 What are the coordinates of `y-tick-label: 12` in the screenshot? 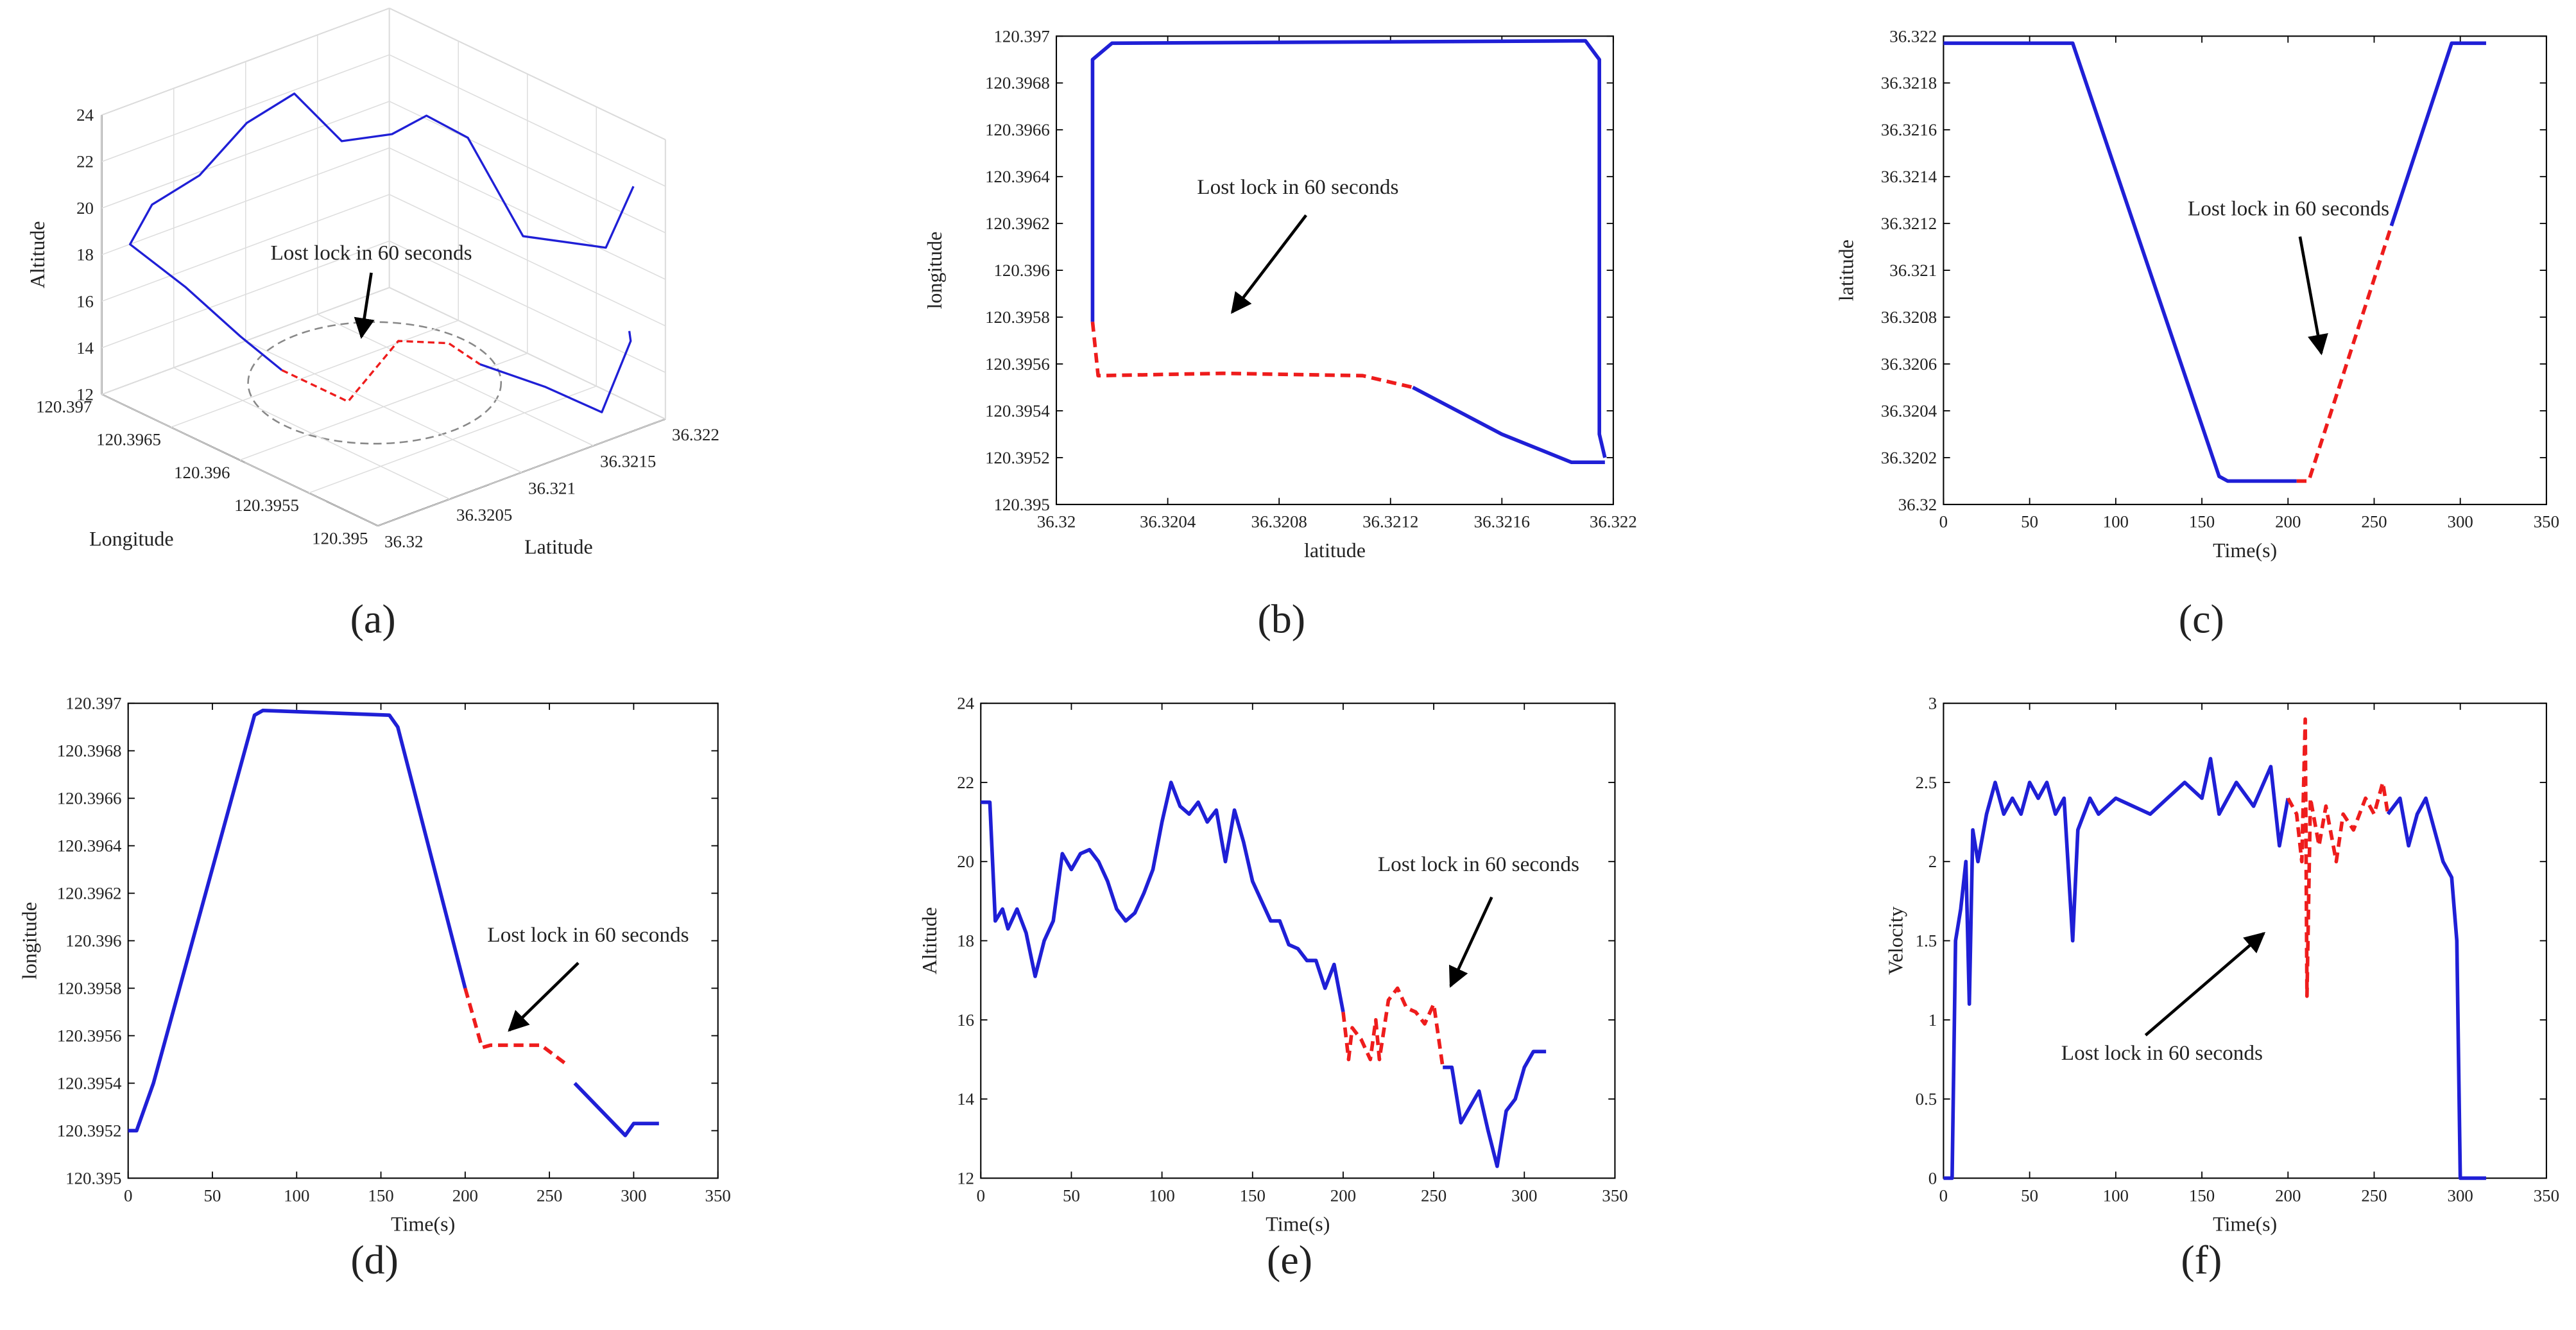 It's located at (965, 1178).